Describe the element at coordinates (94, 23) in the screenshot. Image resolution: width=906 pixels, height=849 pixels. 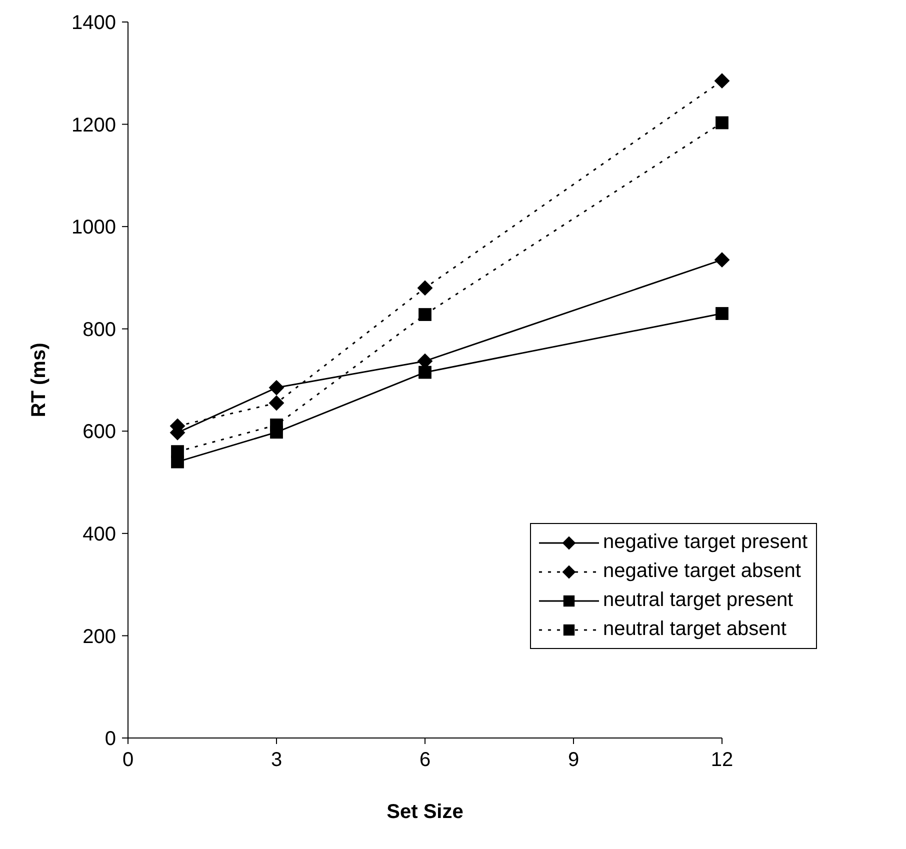
I see `y-tick-label: 1400` at that location.